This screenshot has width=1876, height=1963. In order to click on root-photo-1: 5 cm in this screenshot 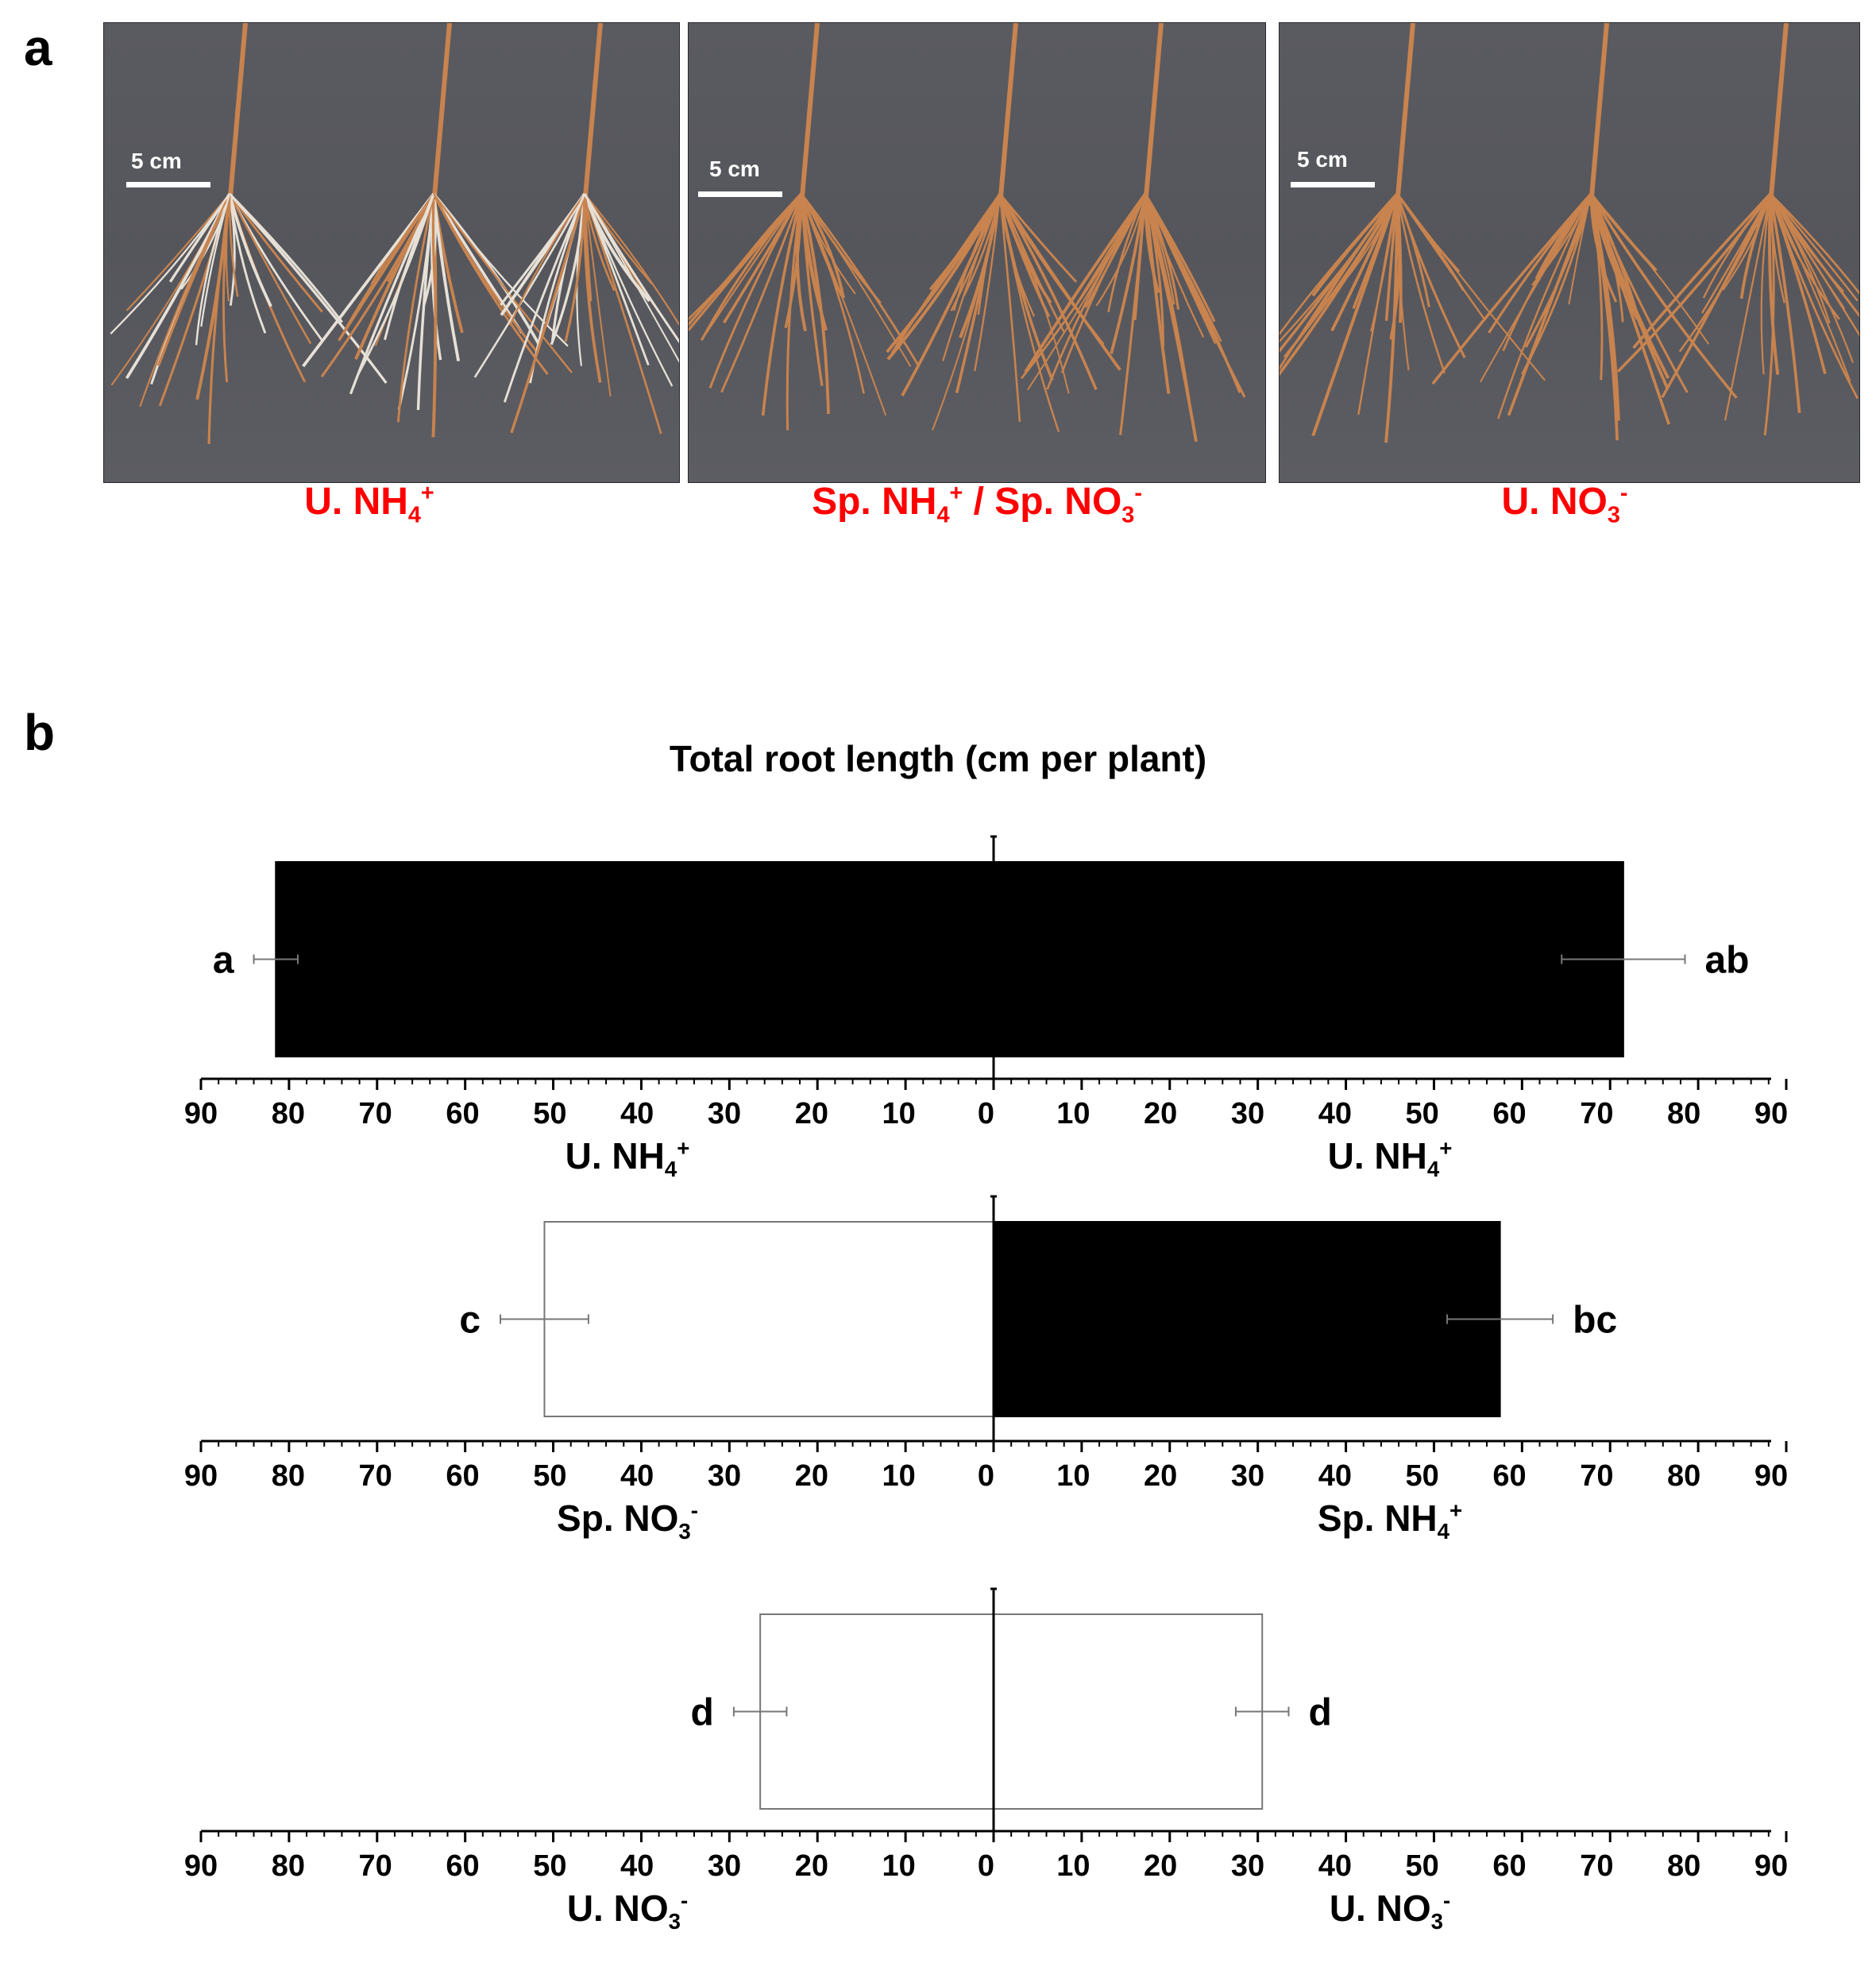, I will do `click(391, 252)`.